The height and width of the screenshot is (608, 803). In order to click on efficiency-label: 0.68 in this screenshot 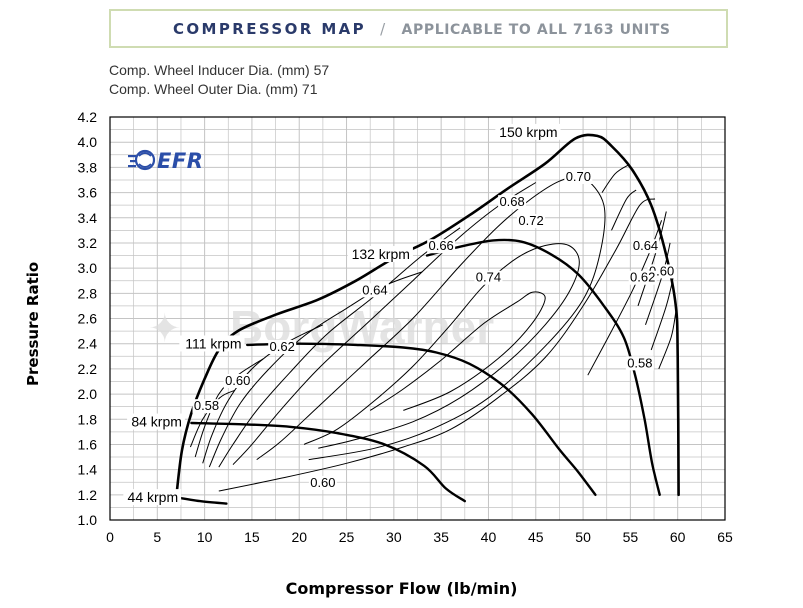, I will do `click(511, 201)`.